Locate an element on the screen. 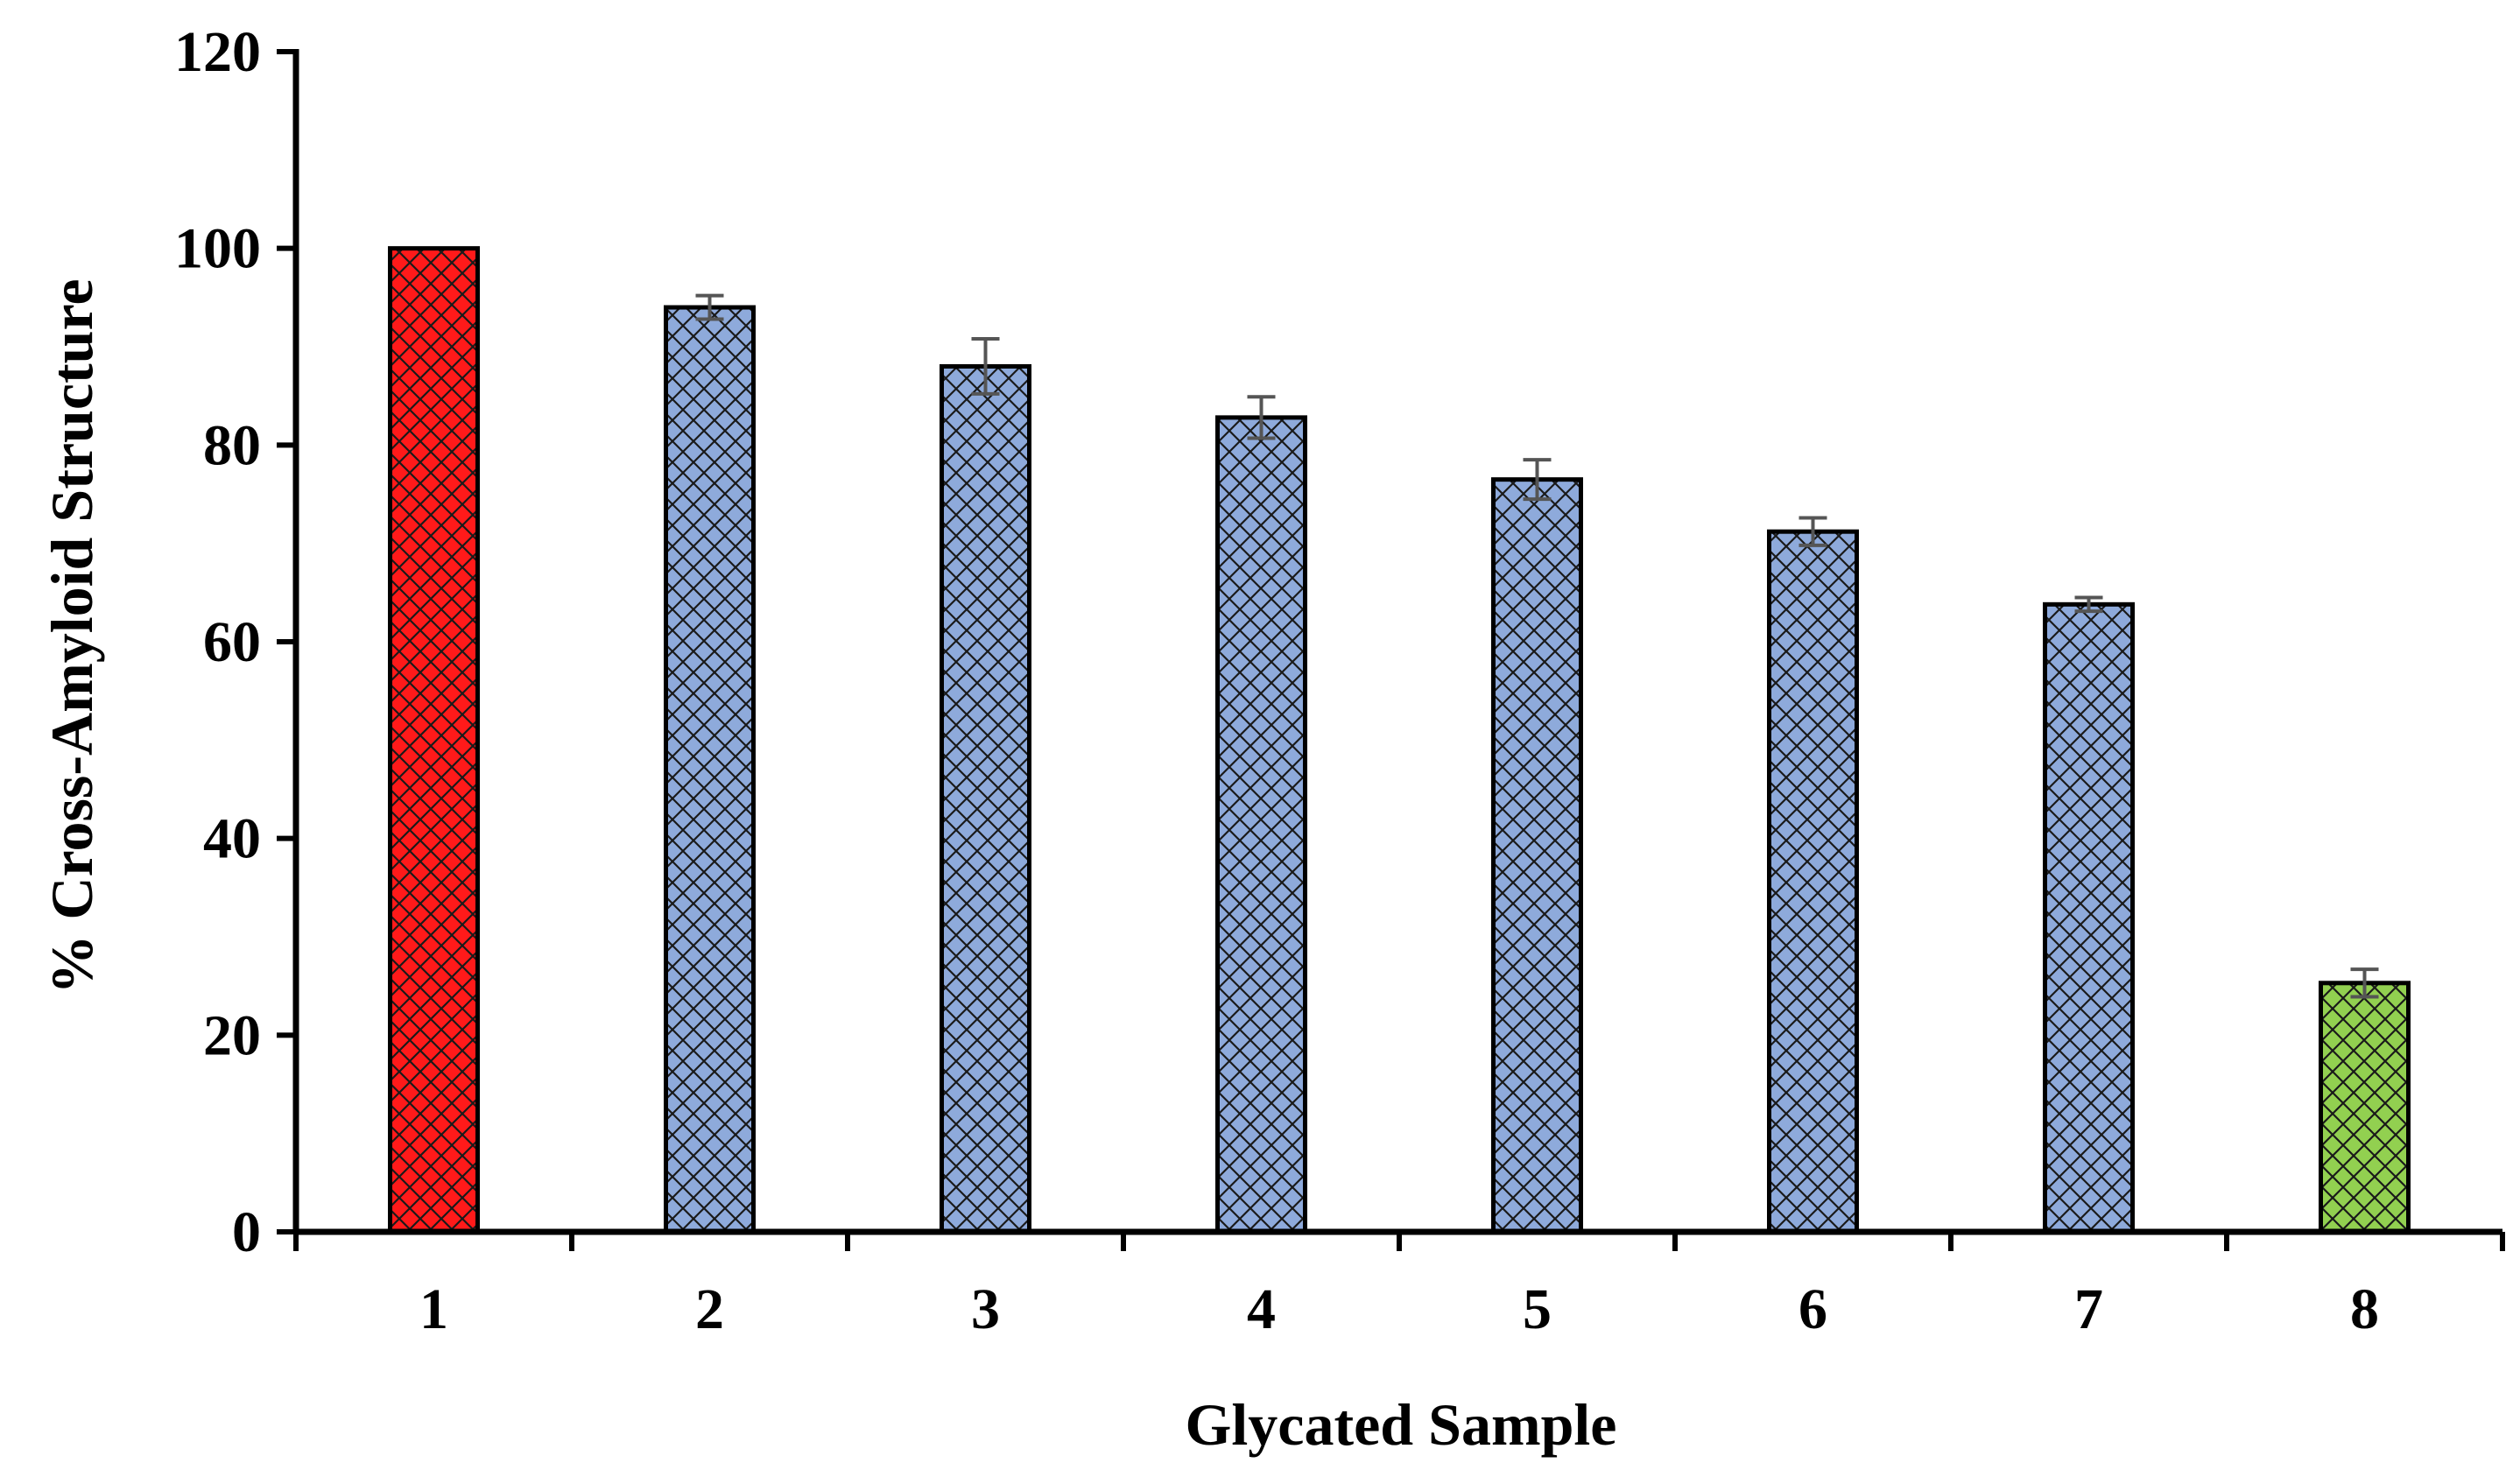 The height and width of the screenshot is (1484, 2520). y-tick-label: 100 is located at coordinates (217, 249).